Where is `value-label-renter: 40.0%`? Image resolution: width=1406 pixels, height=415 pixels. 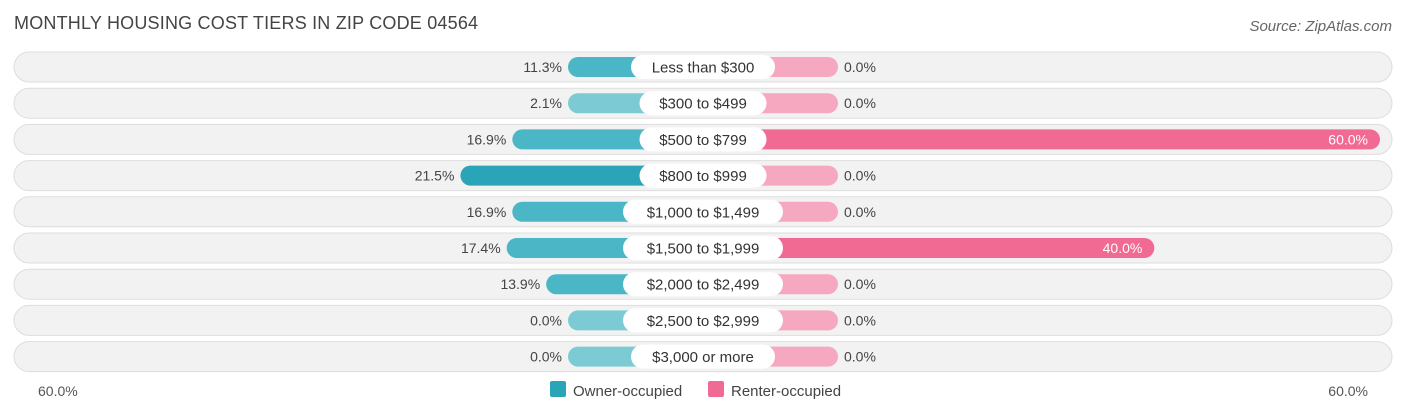
value-label-renter: 40.0% is located at coordinates (1123, 248).